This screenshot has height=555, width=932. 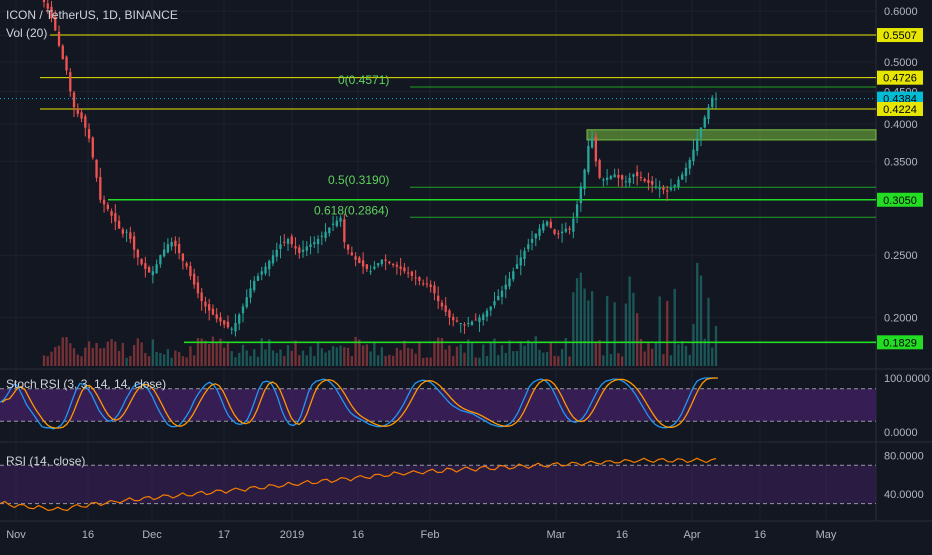 I want to click on date-tick-label: Mar, so click(x=556, y=535).